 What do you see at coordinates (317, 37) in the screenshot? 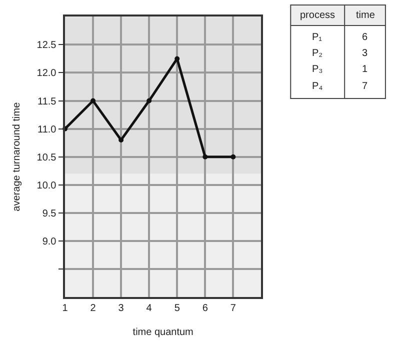
I see `category-label: P₁` at bounding box center [317, 37].